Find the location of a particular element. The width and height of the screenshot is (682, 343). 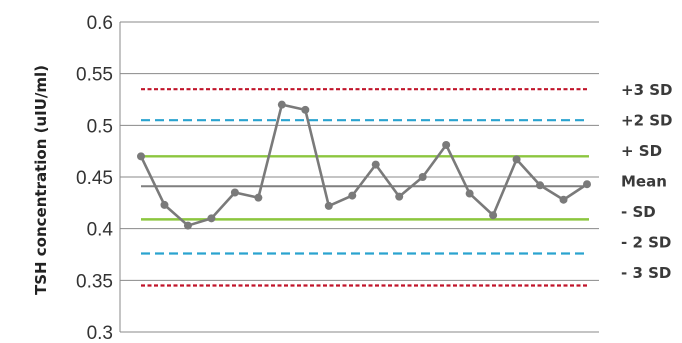

reference-label: - SD is located at coordinates (638, 212).